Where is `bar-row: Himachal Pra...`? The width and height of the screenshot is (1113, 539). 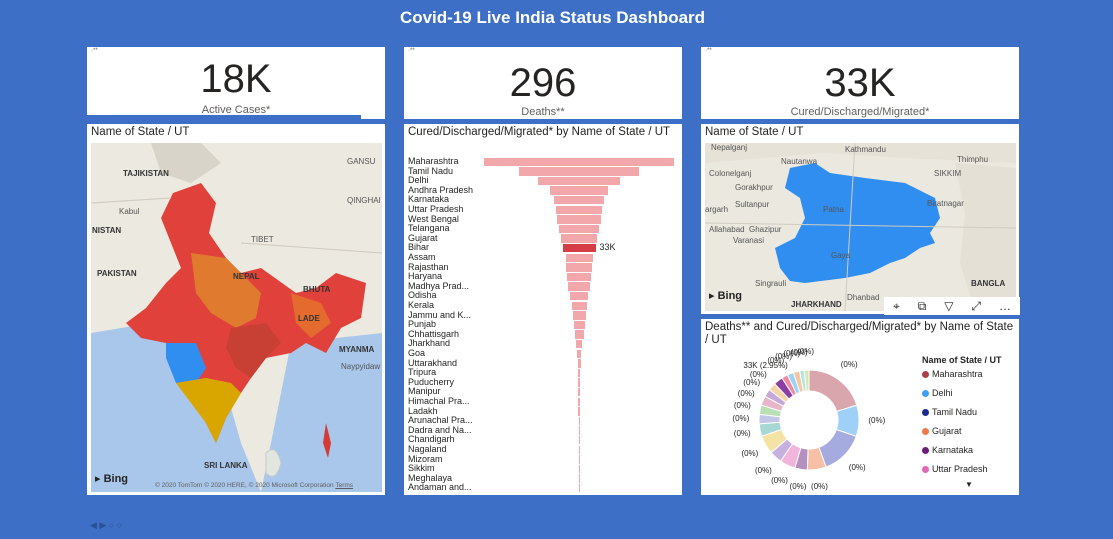
bar-row: Himachal Pra... is located at coordinates (543, 401).